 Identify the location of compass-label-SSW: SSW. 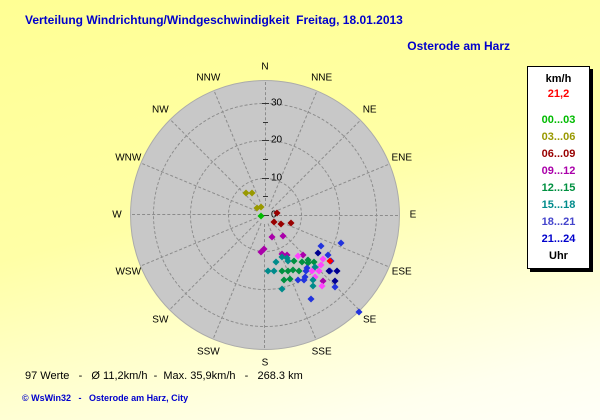
(208, 352).